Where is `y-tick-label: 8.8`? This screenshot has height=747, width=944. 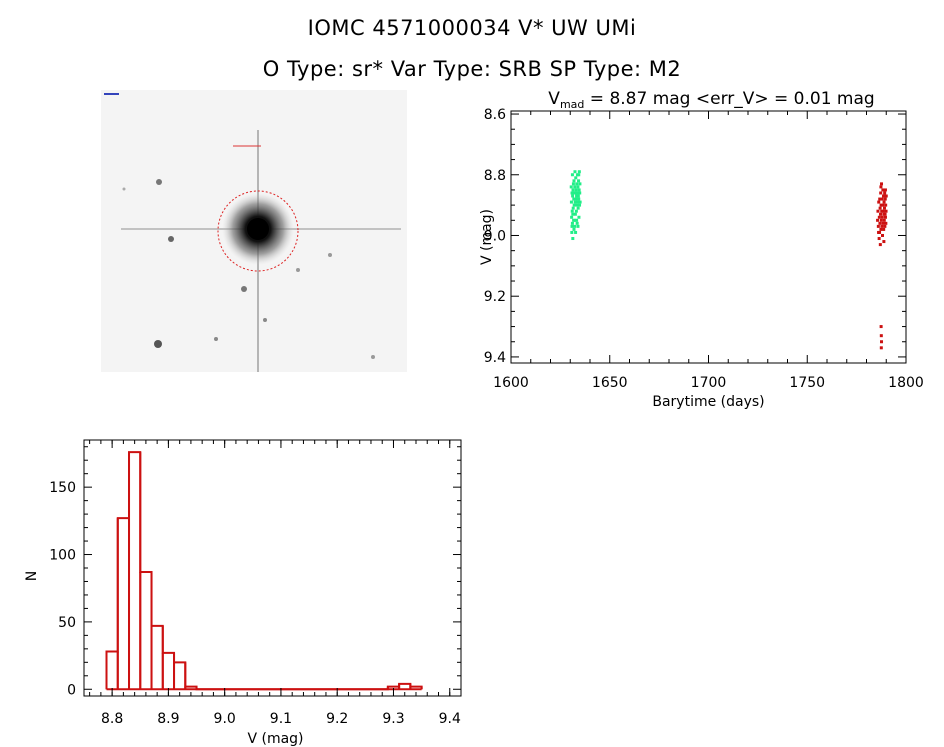
y-tick-label: 8.8 is located at coordinates (495, 176).